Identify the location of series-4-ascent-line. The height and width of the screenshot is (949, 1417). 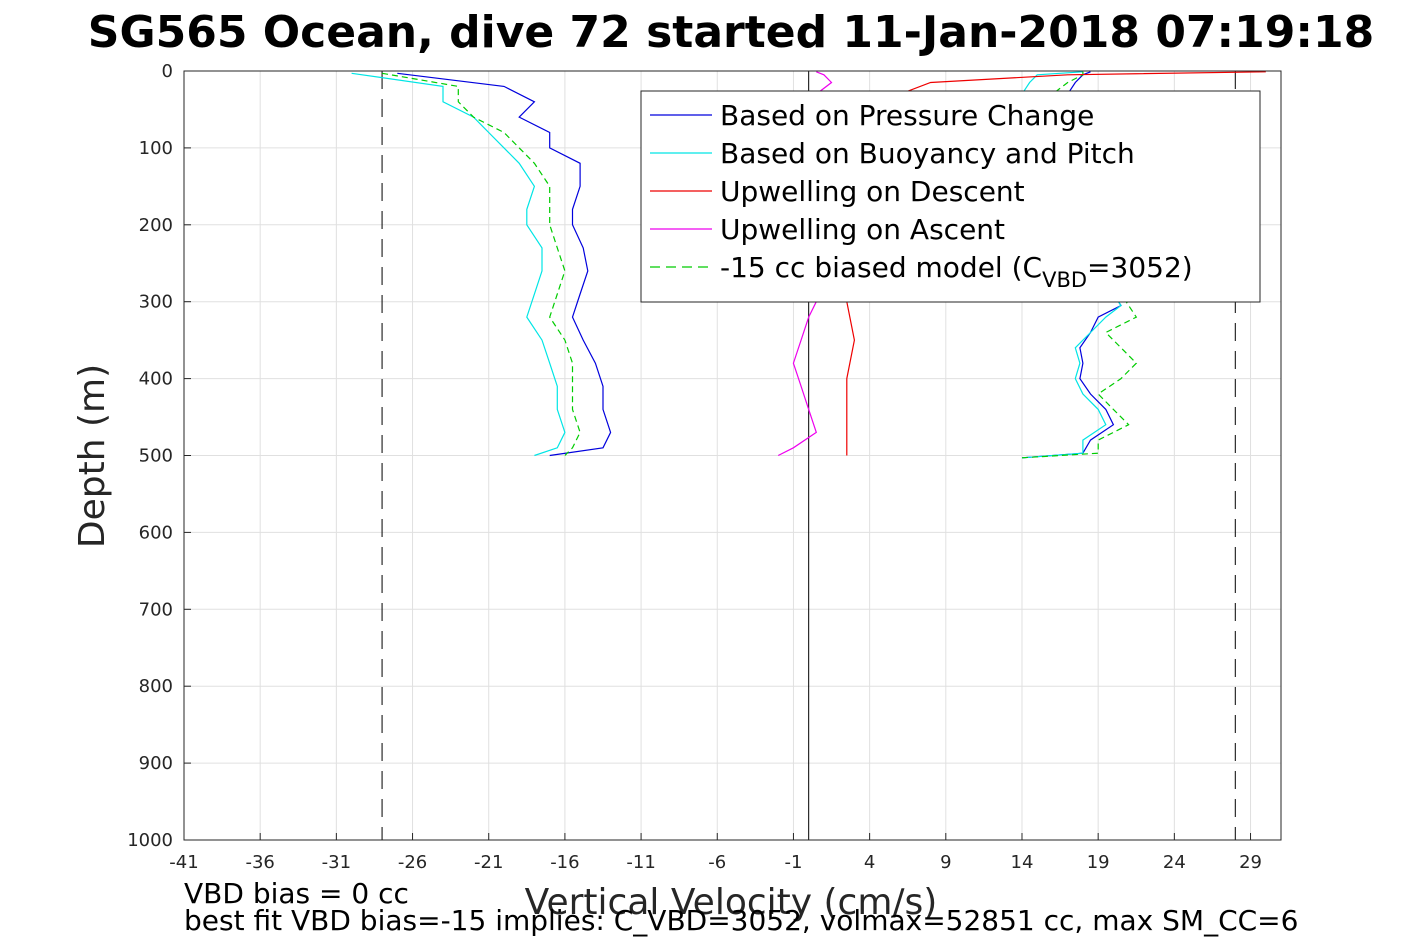
(805, 264).